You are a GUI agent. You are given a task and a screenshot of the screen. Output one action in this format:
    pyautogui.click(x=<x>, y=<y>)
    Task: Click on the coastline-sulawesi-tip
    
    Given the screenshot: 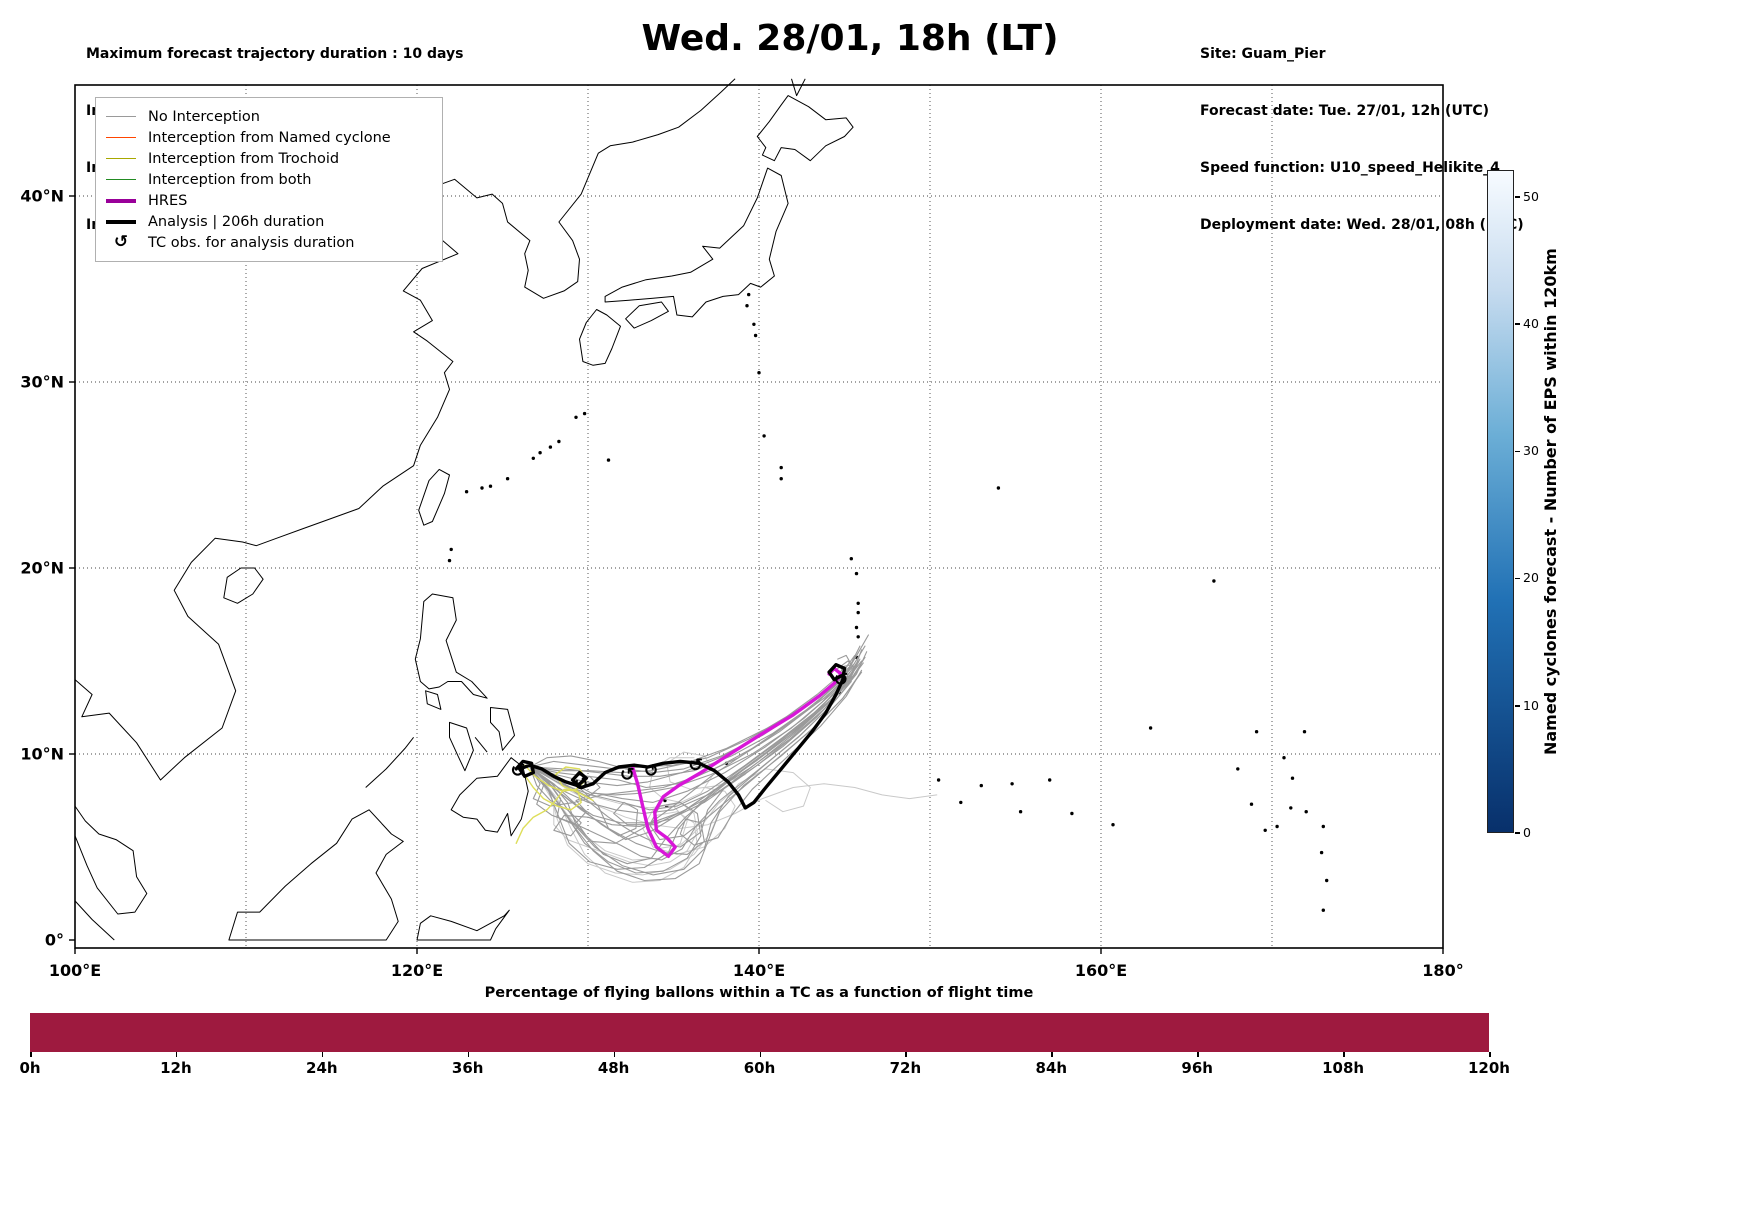 What is the action you would take?
    pyautogui.click(x=463, y=925)
    